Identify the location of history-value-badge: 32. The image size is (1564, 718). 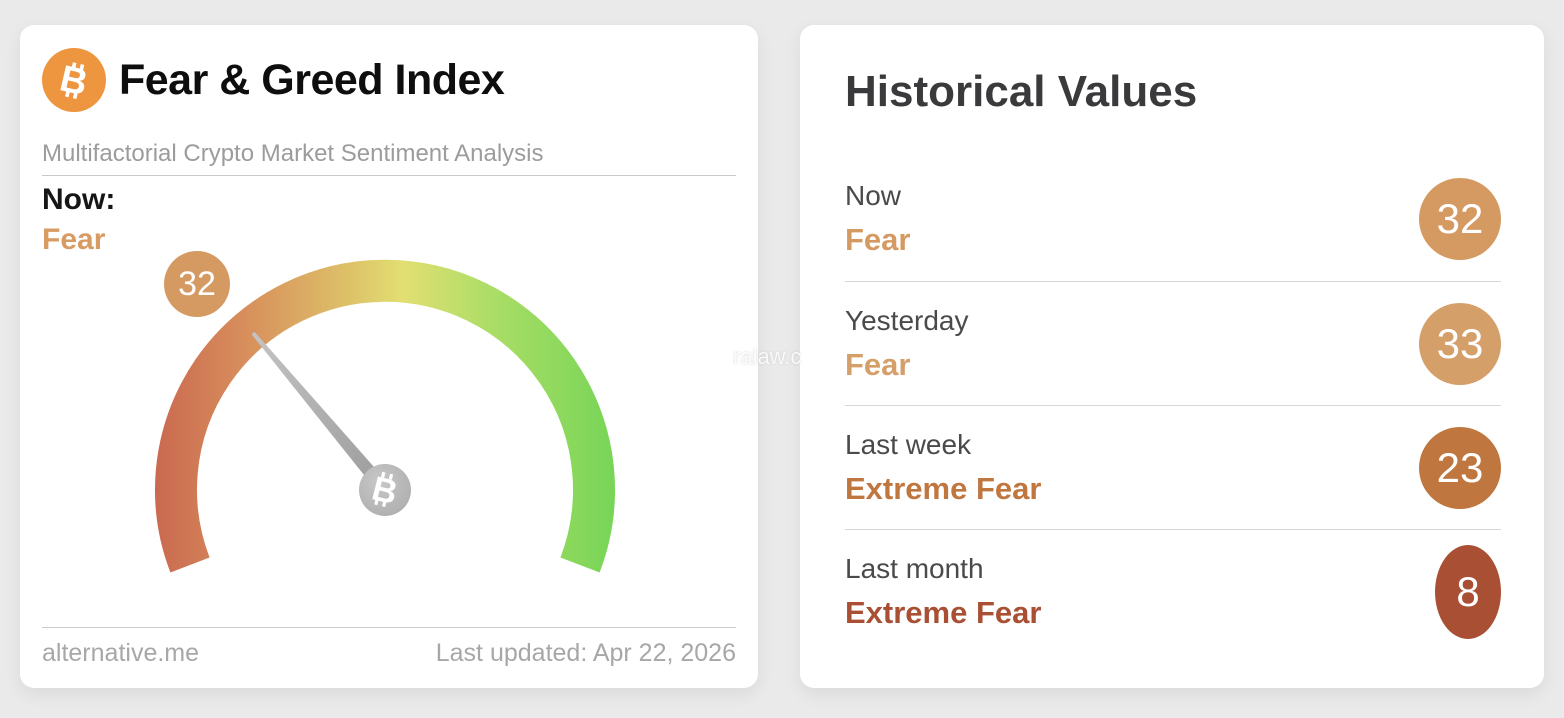
(1460, 219).